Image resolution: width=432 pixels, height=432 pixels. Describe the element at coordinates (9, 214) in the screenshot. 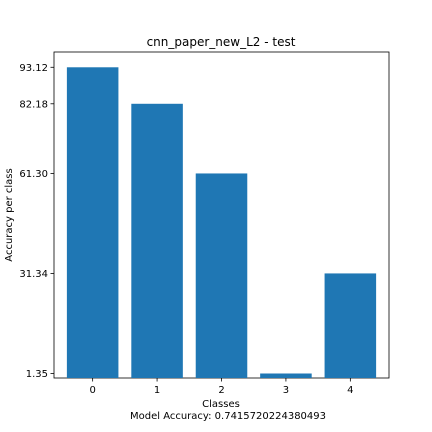

I see `y-axis-label: Accuracy per class` at that location.